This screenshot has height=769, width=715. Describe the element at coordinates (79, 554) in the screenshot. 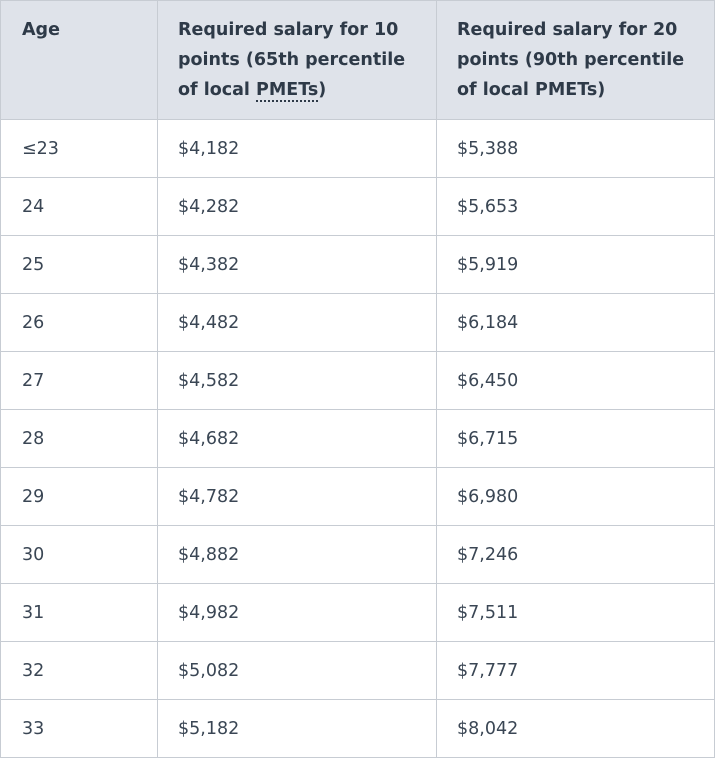

I see `age-cell: 30` at that location.